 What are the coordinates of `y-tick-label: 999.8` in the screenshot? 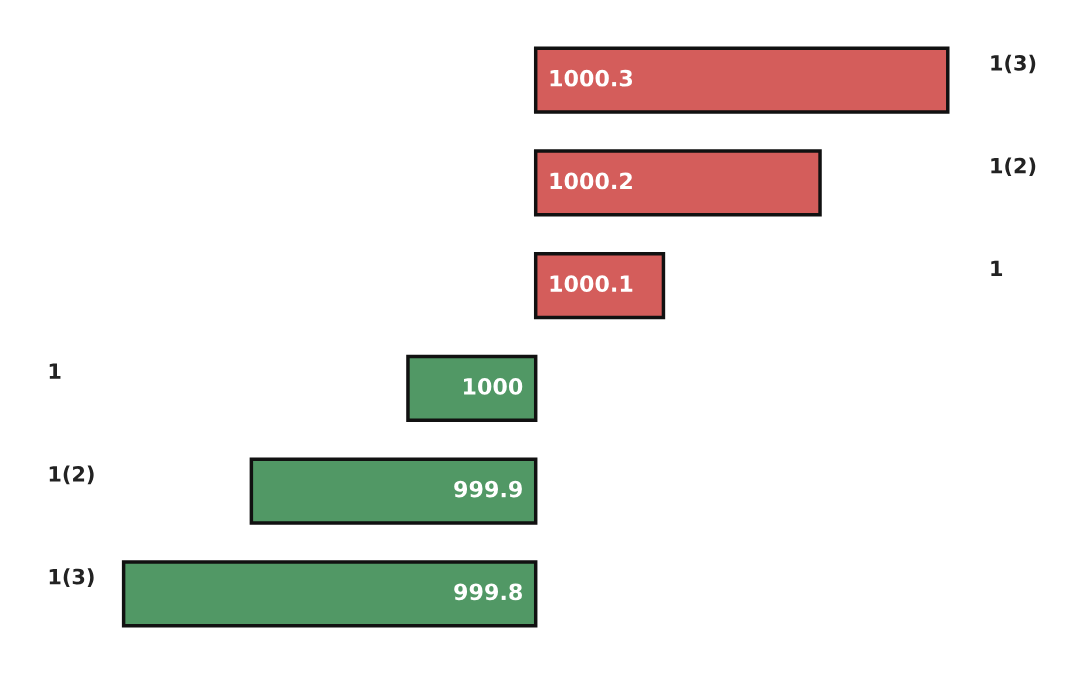 It's located at (488, 592).